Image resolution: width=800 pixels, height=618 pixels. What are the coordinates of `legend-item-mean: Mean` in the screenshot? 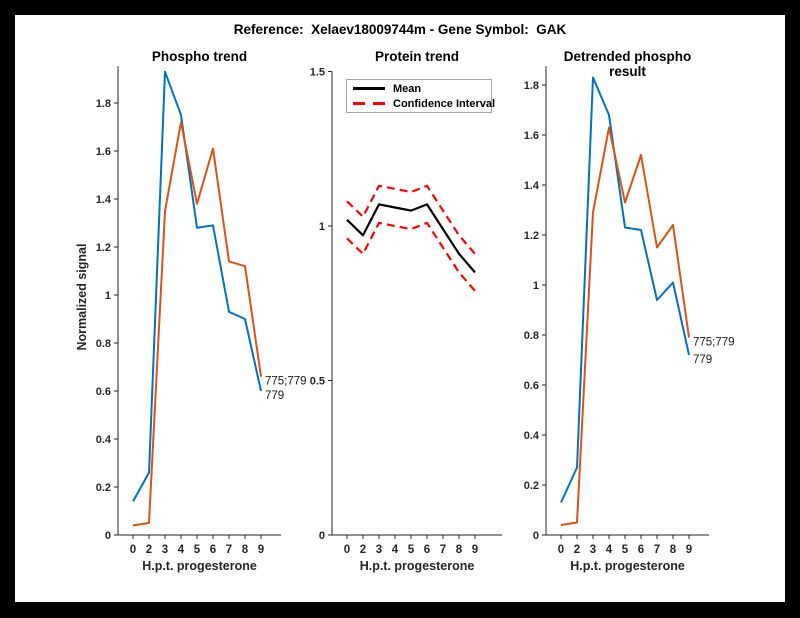 It's located at (422, 88).